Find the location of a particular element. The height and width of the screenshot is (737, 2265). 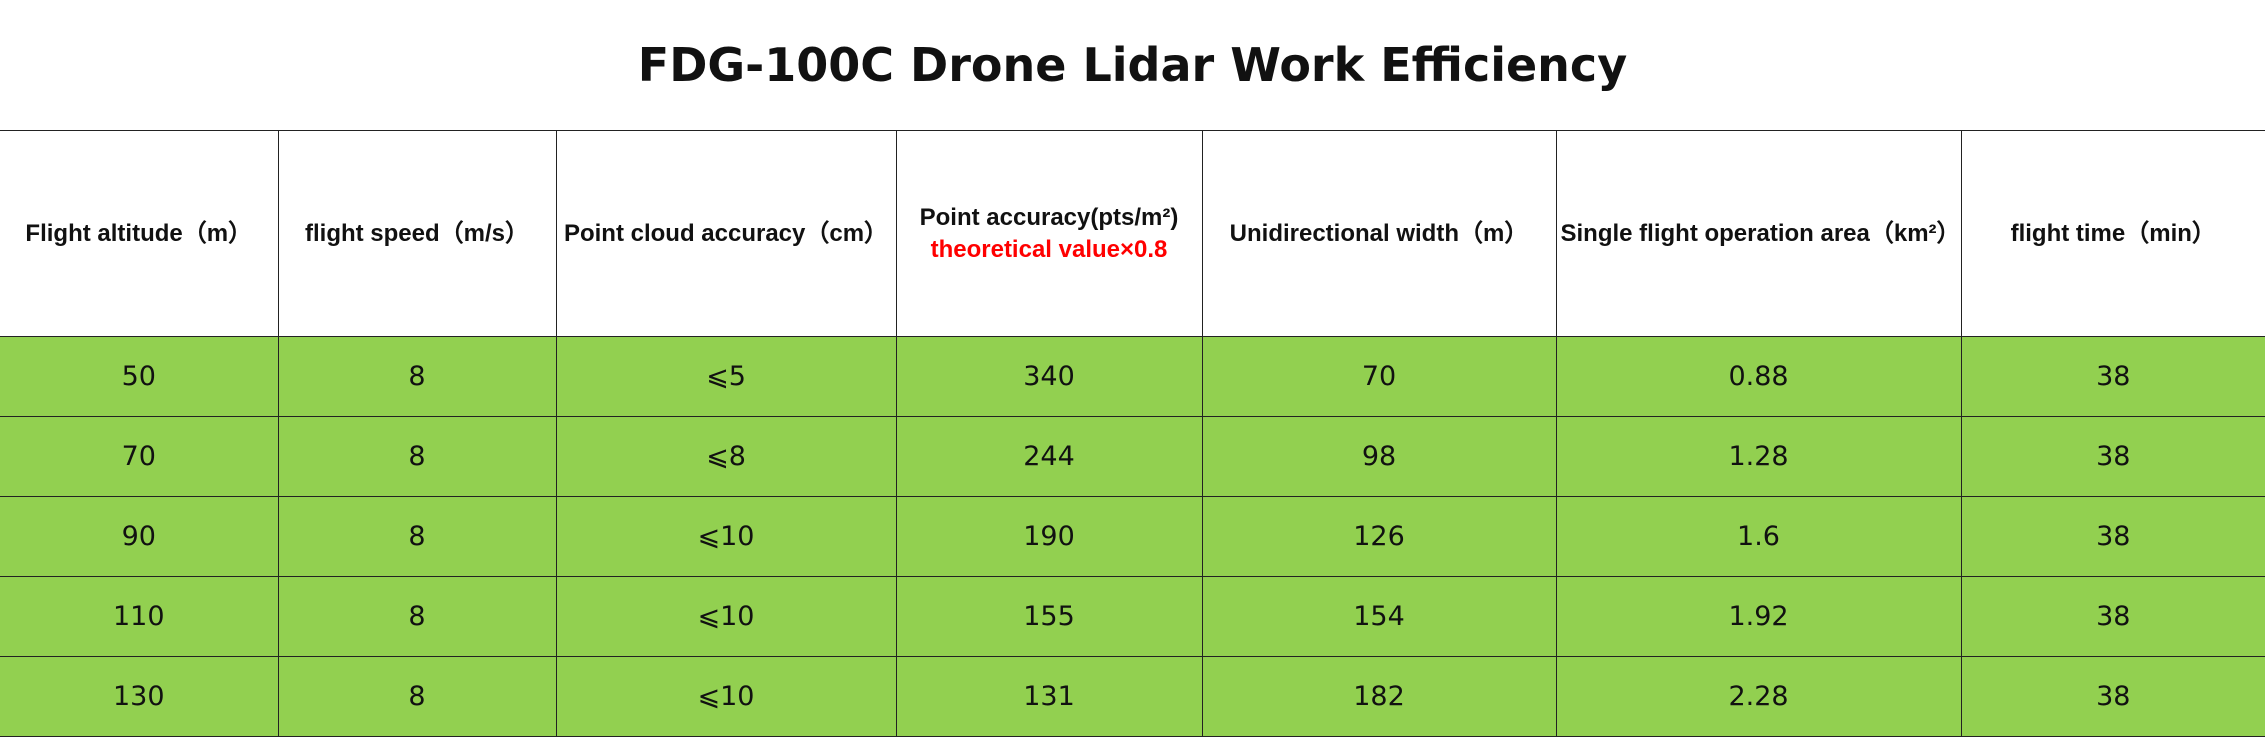

cell-point-accuracy: 190 is located at coordinates (1049, 536).